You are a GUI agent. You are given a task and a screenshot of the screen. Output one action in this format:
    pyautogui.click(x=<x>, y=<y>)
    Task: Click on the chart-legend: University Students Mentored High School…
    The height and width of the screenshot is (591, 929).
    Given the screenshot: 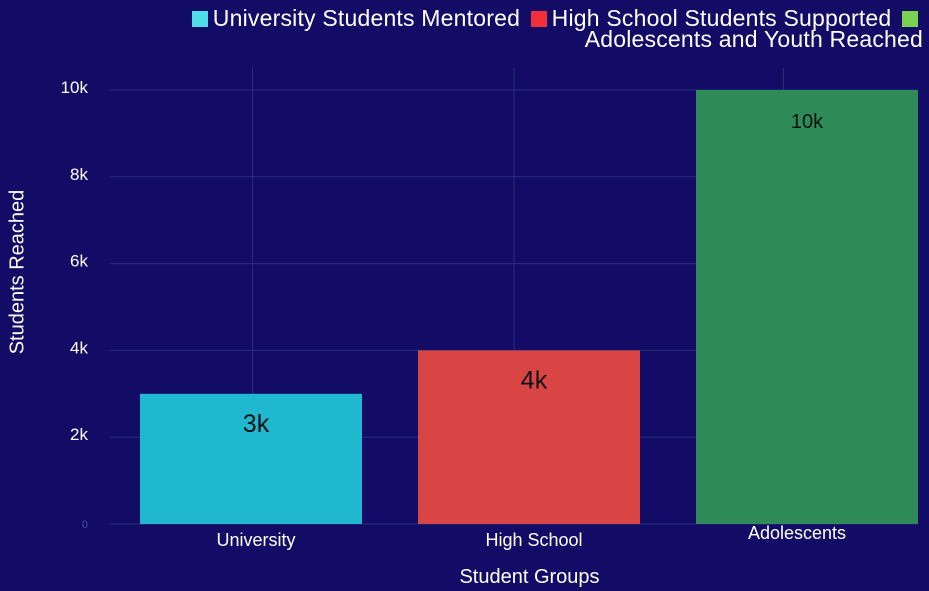 What is the action you would take?
    pyautogui.click(x=553, y=28)
    